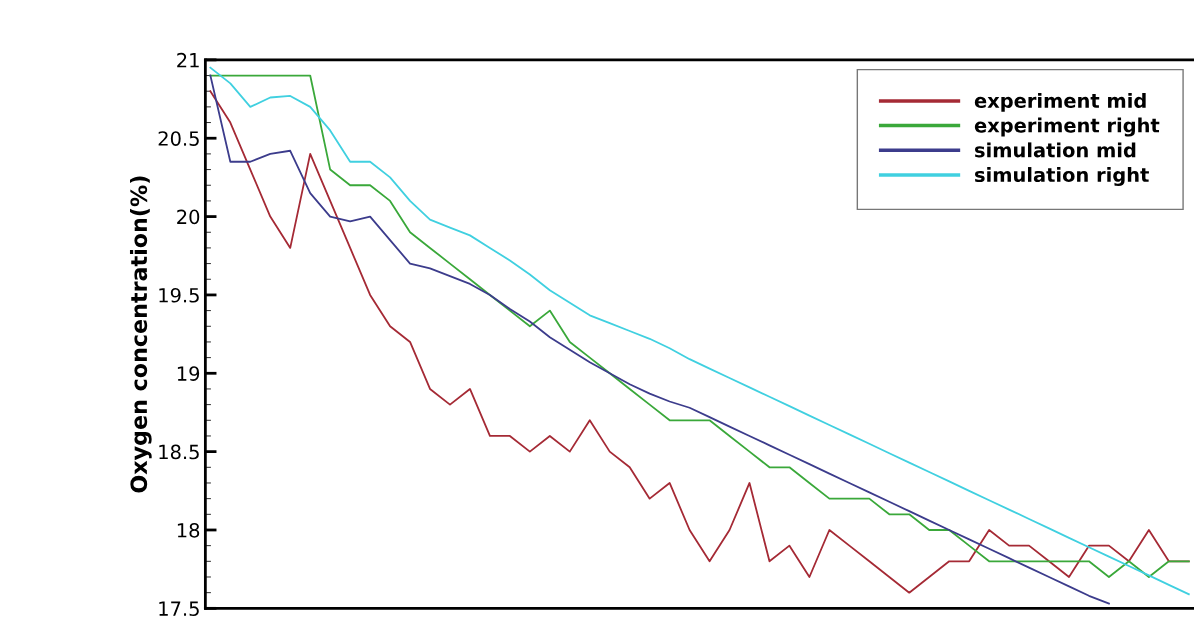  Describe the element at coordinates (1060, 102) in the screenshot. I see `legend-label: experiment mid` at that location.